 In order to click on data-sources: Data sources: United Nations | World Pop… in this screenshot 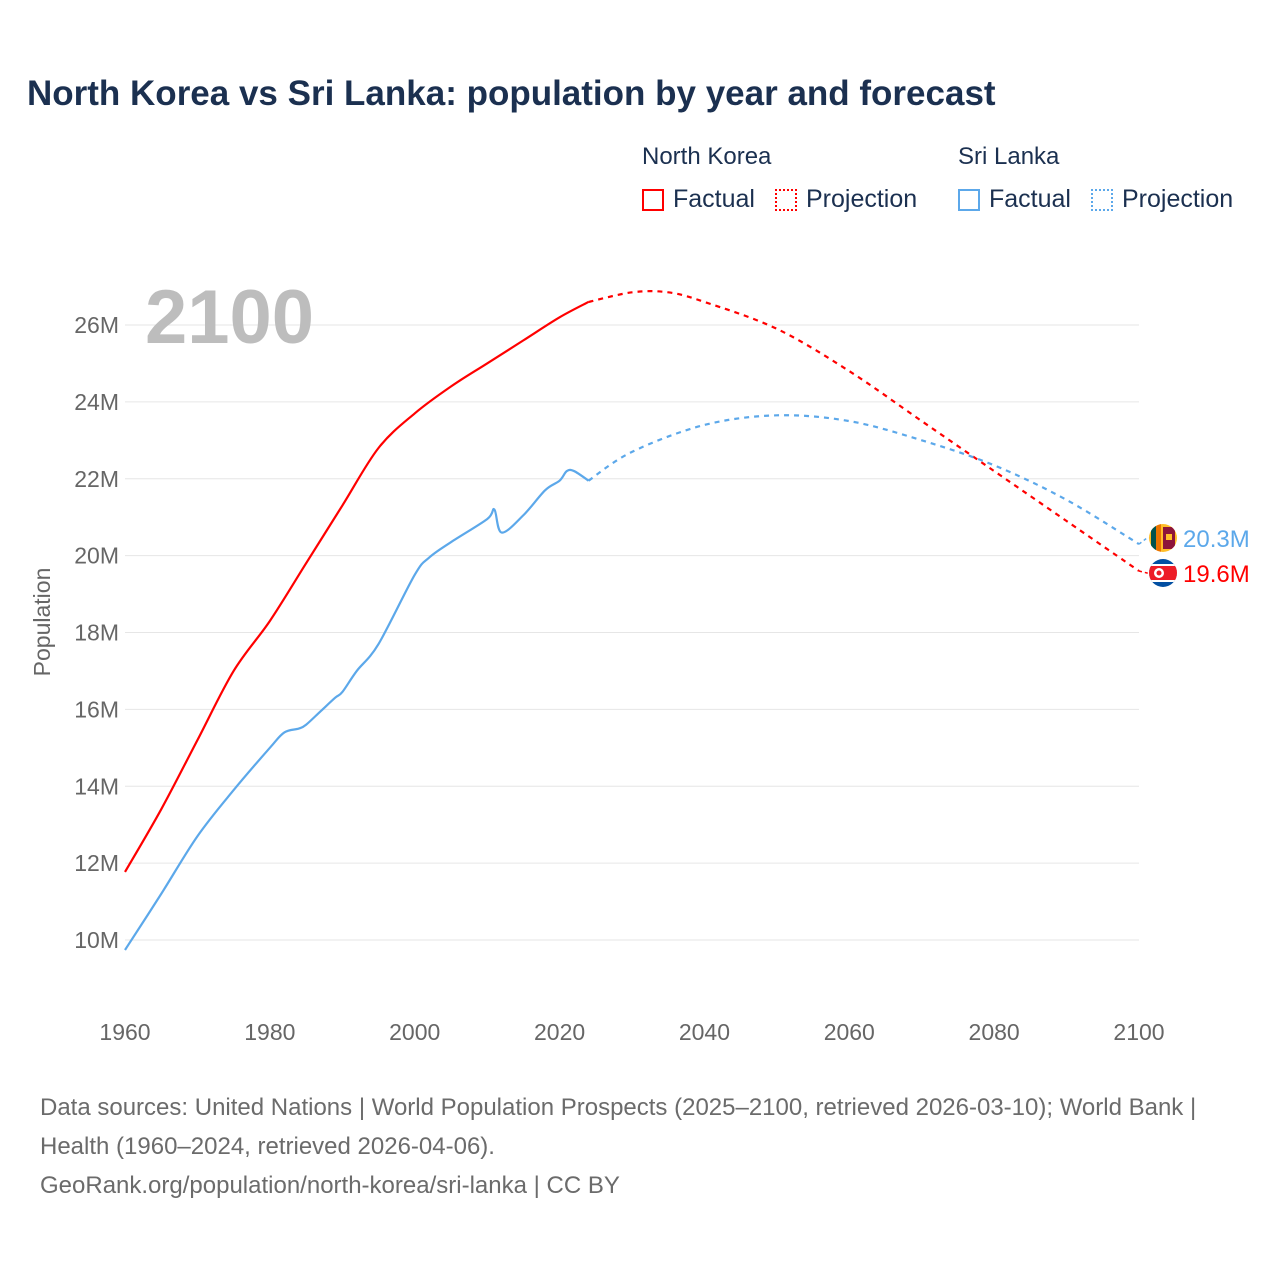, I will do `click(618, 1127)`.